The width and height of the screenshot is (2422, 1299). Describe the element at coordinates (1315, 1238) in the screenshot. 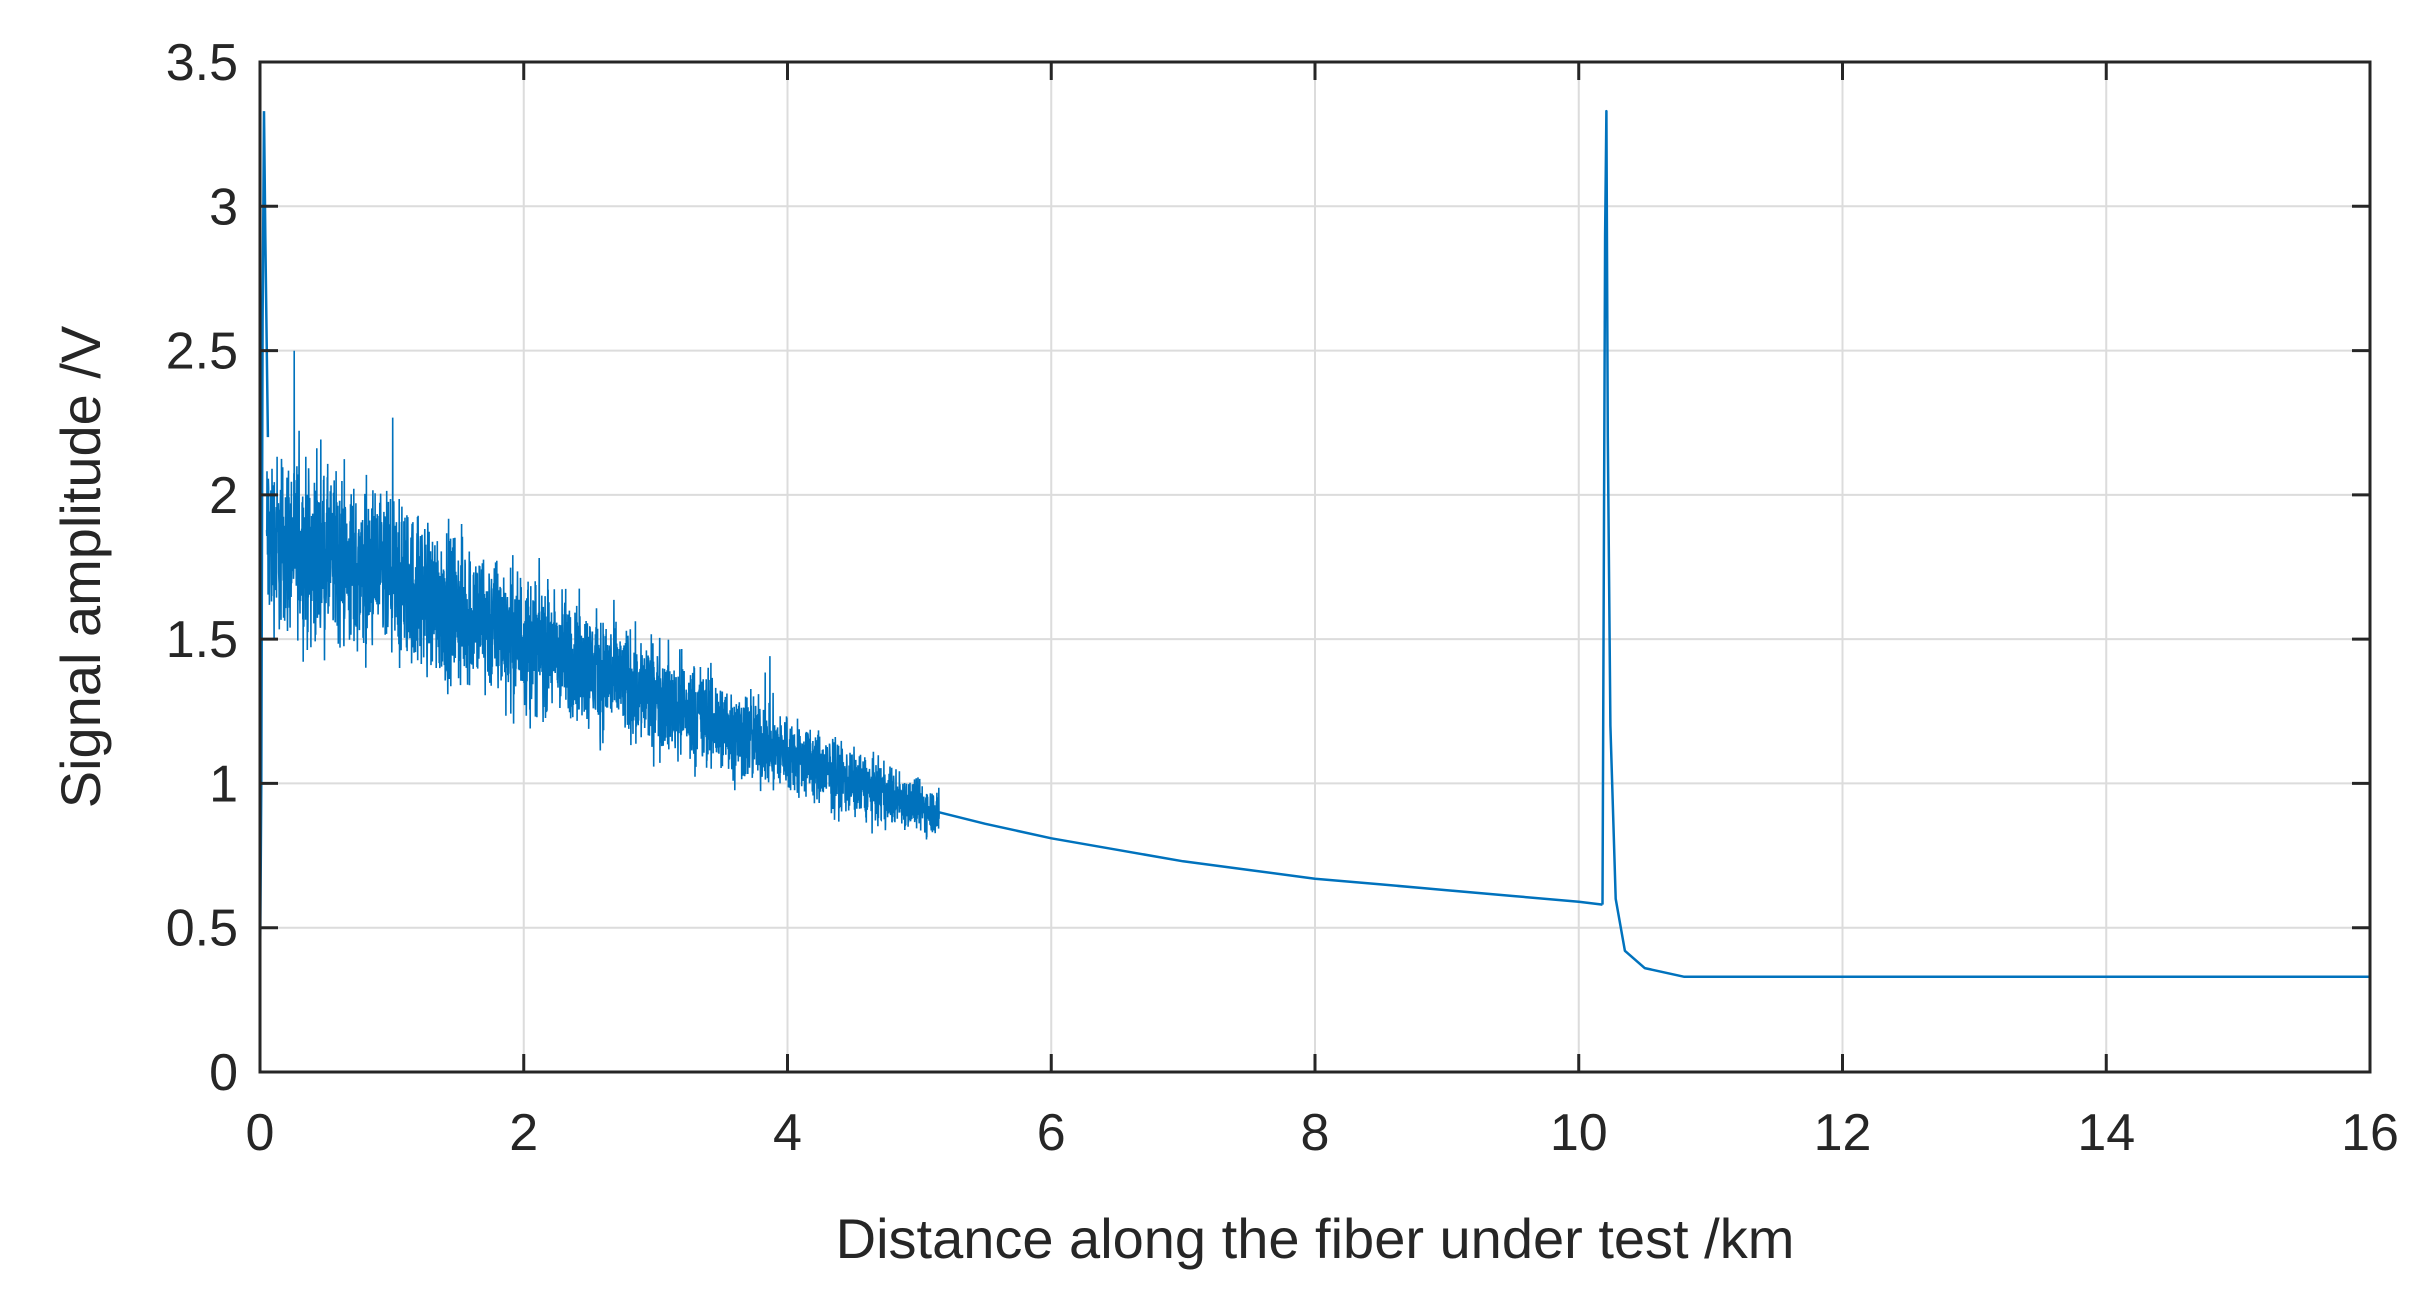

I see `x-axis-label: Distance along the fiber under test /km` at that location.